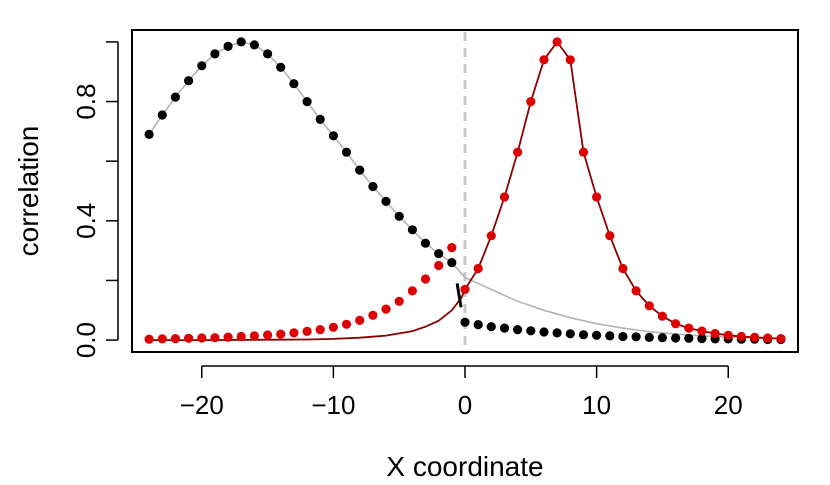 The height and width of the screenshot is (485, 830). Describe the element at coordinates (86, 340) in the screenshot. I see `y-tick-label: 0.0` at that location.